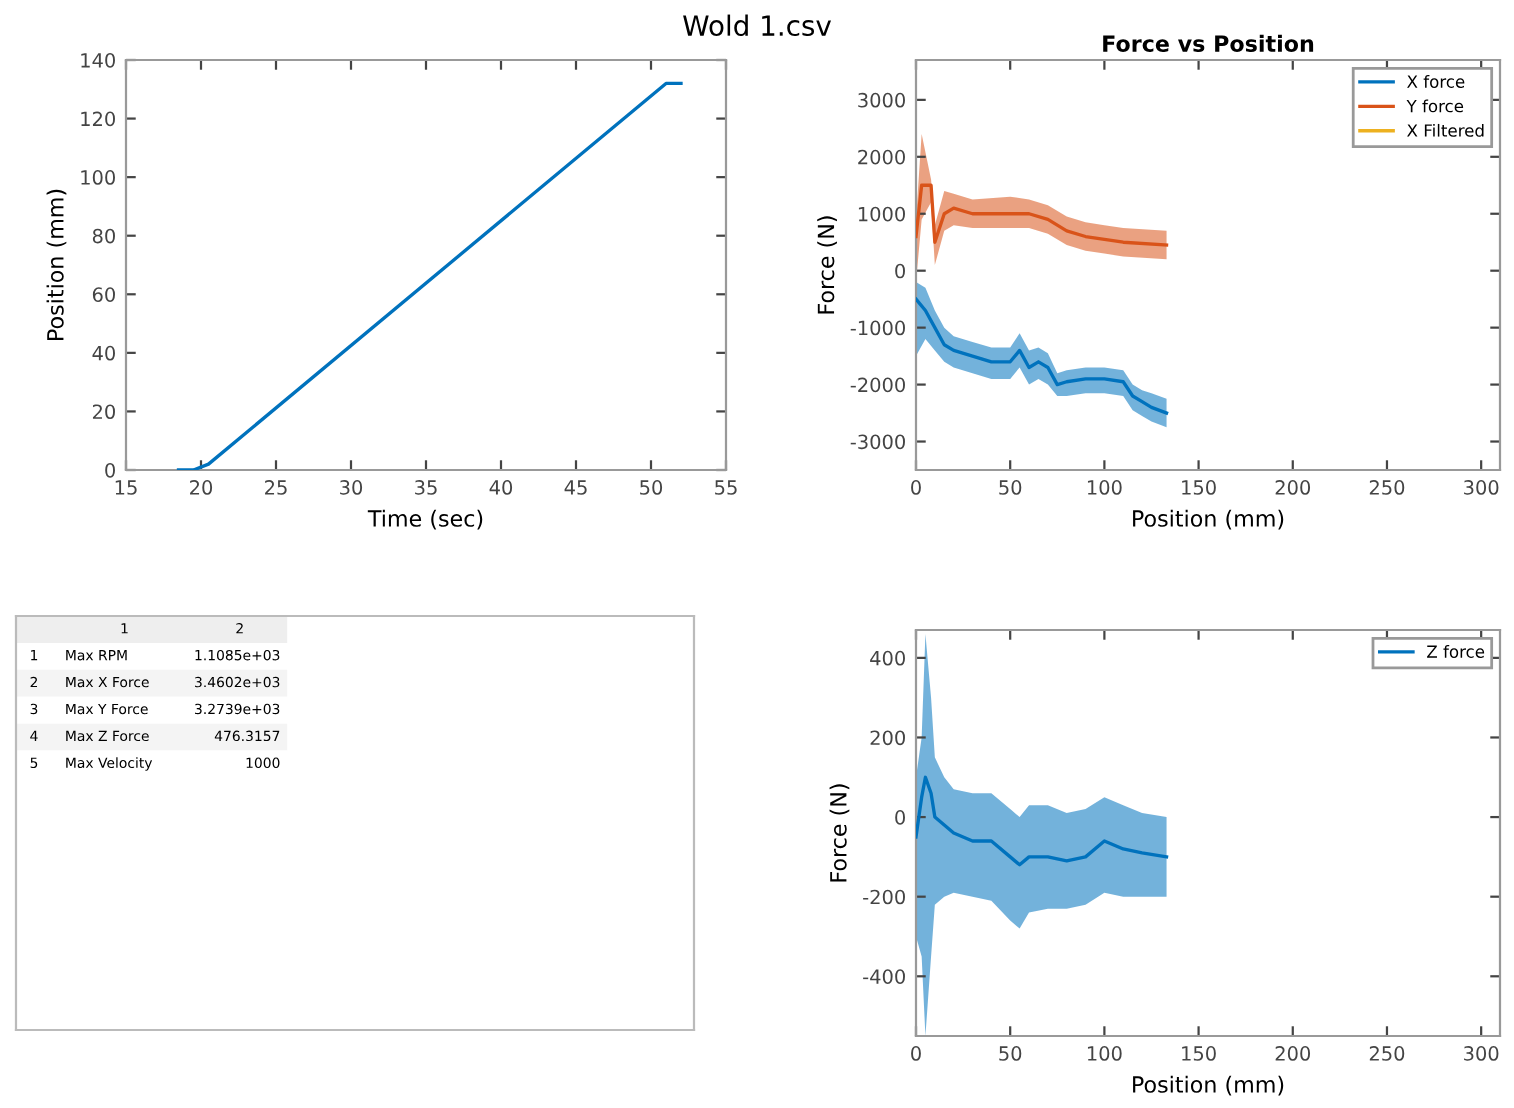 This screenshot has height=1108, width=1514. I want to click on y-axis-title: Position (mm), so click(56, 264).